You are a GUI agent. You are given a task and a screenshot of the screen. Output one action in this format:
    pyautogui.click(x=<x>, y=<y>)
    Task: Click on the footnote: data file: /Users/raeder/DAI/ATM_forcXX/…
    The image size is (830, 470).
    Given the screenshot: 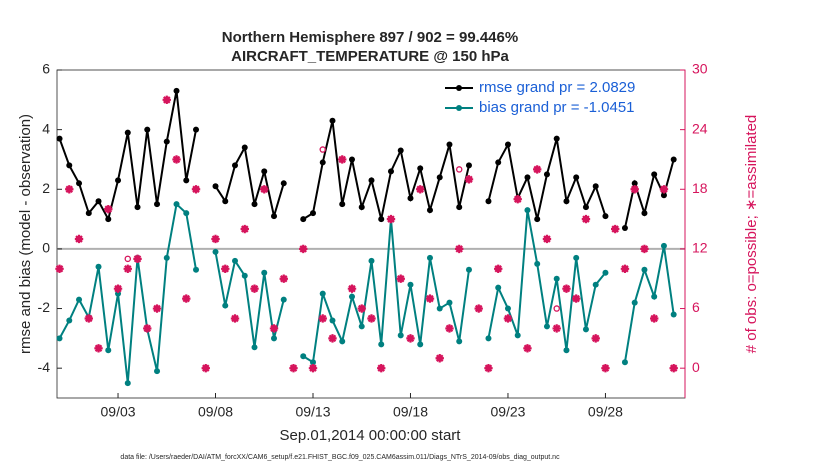 What is the action you would take?
    pyautogui.click(x=340, y=457)
    